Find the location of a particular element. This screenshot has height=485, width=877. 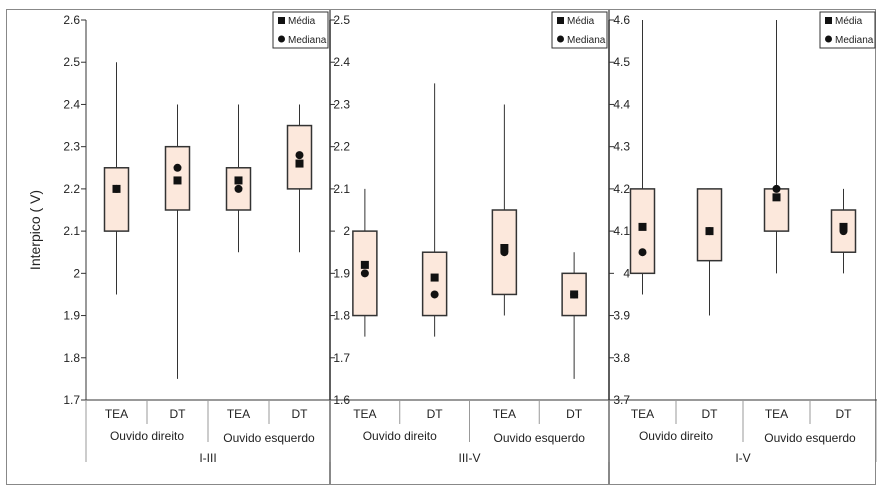

y-tick-label: 4.4 is located at coordinates (621, 104).